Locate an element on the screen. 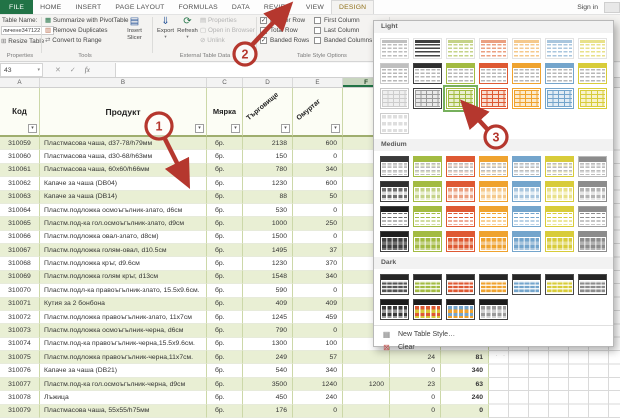  clear-style-menu-item: ⊠ Clear is located at coordinates (399, 347).